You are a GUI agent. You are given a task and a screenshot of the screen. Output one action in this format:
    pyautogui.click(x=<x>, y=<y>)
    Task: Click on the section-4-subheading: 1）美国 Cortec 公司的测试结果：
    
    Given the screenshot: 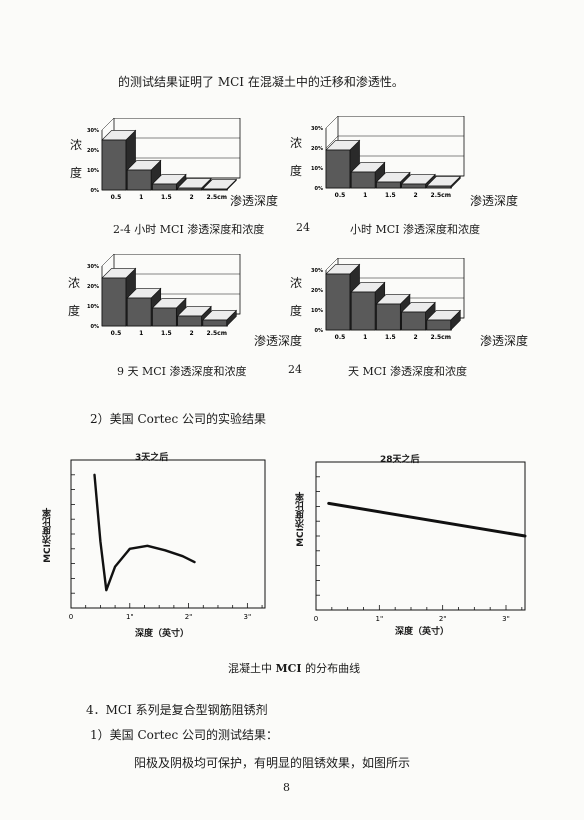 What is the action you would take?
    pyautogui.click(x=184, y=735)
    